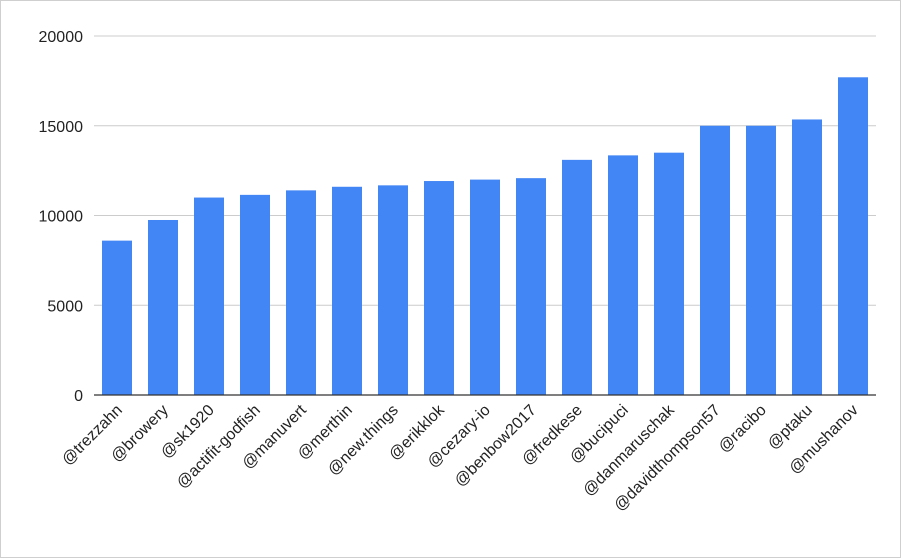 This screenshot has width=901, height=558. I want to click on y-tick-label: 20000, so click(61, 37).